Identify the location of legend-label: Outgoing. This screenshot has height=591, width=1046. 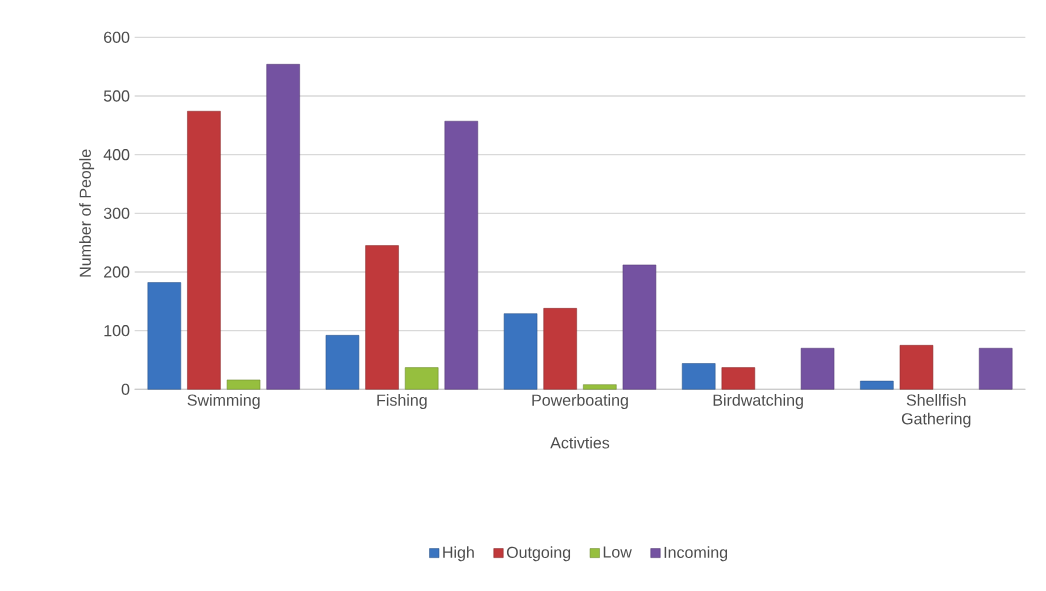
(538, 554).